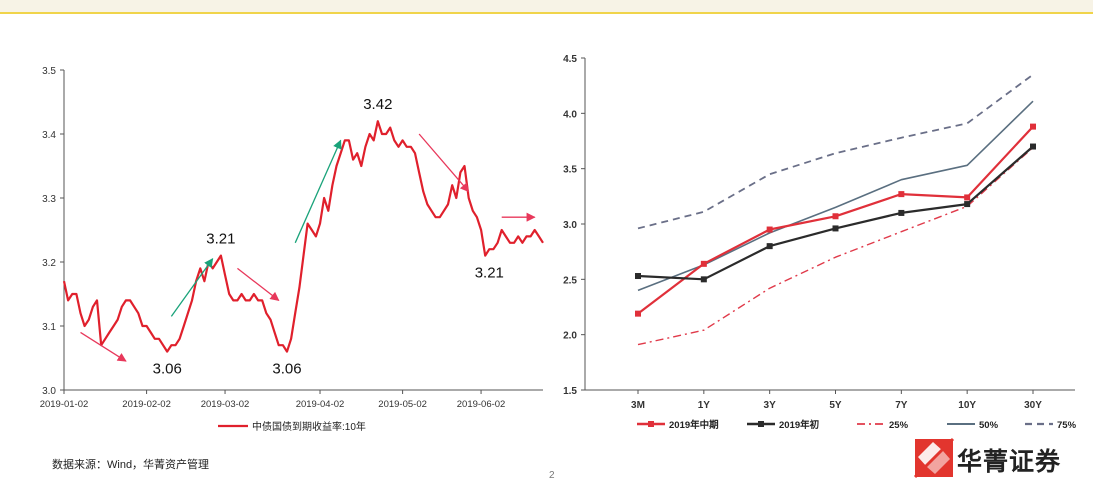  What do you see at coordinates (64, 404) in the screenshot?
I see `x-tick-label: 2019-01-02` at bounding box center [64, 404].